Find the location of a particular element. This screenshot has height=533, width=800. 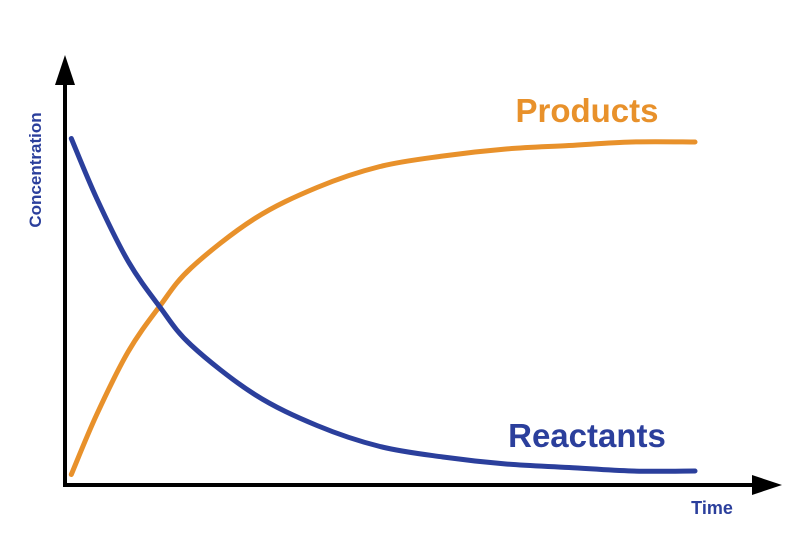

y-axis-label: Concentration is located at coordinates (35, 169).